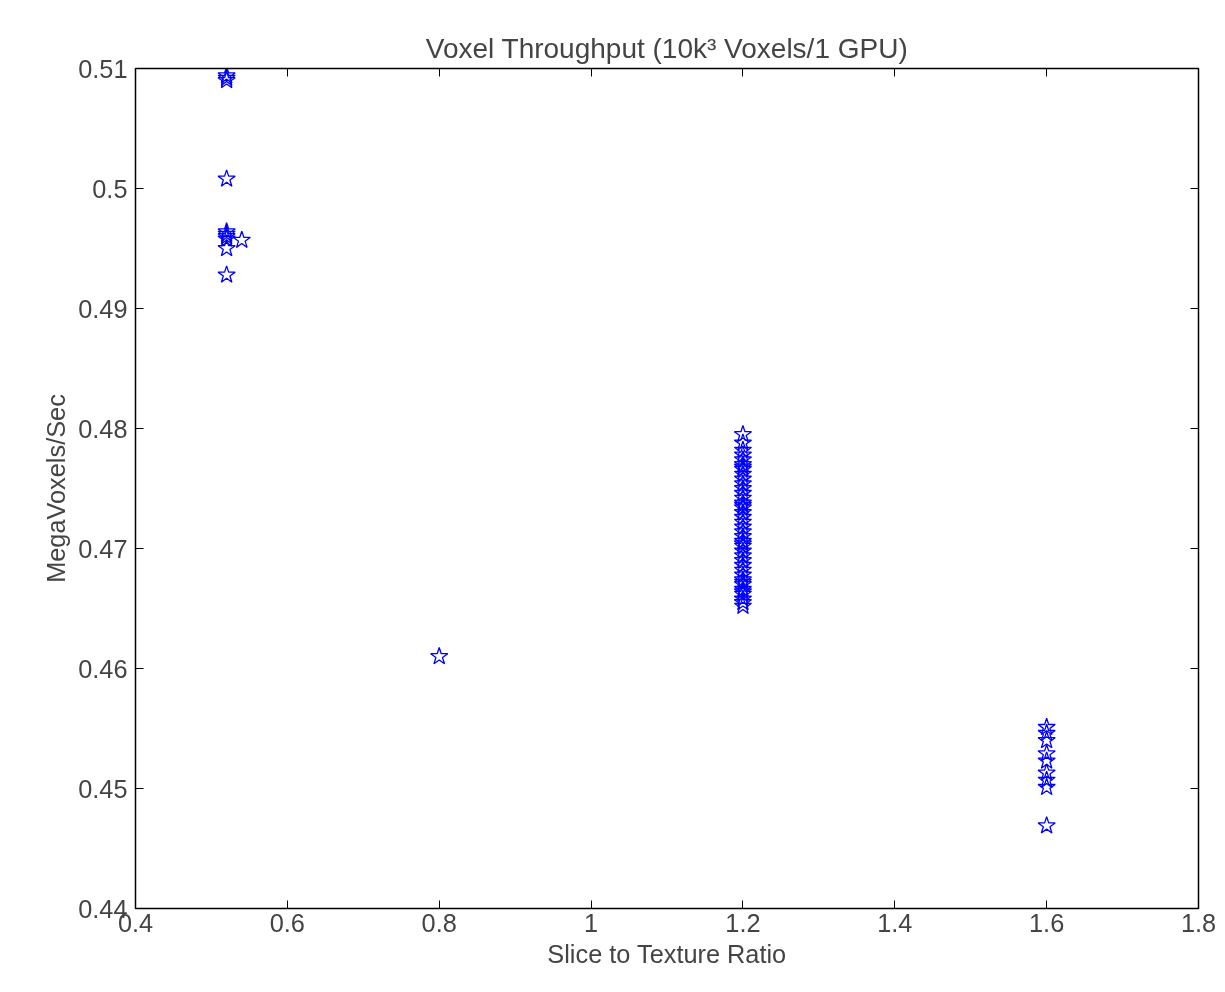 Image resolution: width=1225 pixels, height=992 pixels. Describe the element at coordinates (743, 922) in the screenshot. I see `x-tick-label: 1.2` at that location.